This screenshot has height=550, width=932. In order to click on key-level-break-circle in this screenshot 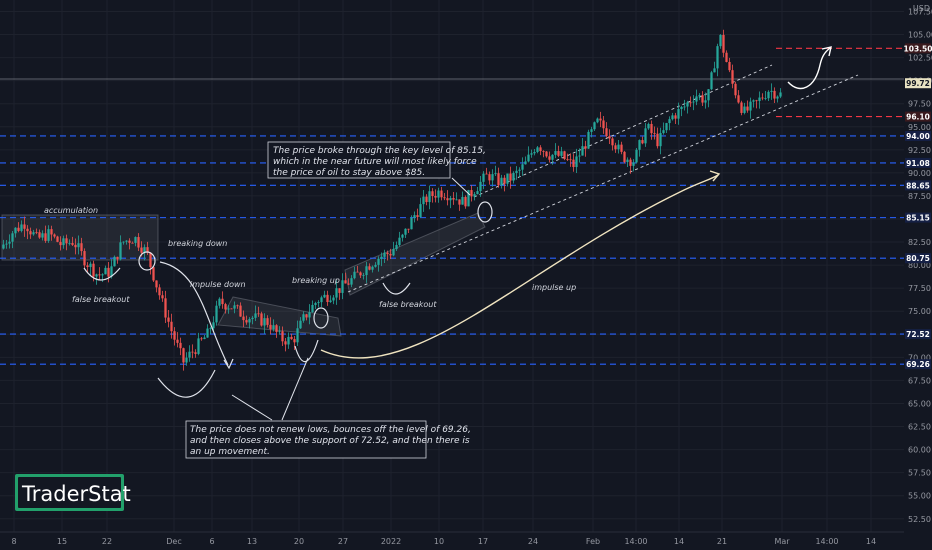, I will do `click(485, 212)`.